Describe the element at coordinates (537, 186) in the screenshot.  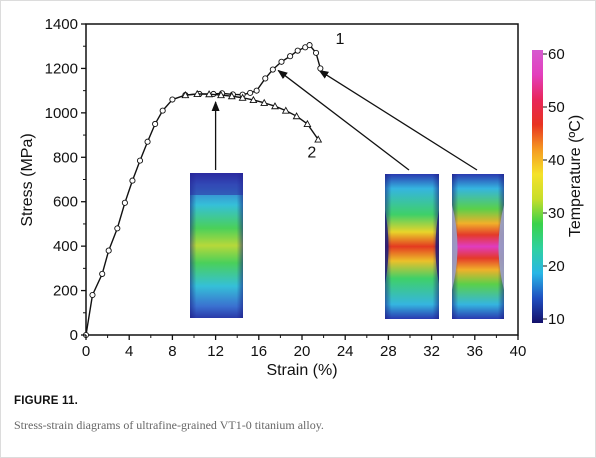
I see `colorbar-scale` at that location.